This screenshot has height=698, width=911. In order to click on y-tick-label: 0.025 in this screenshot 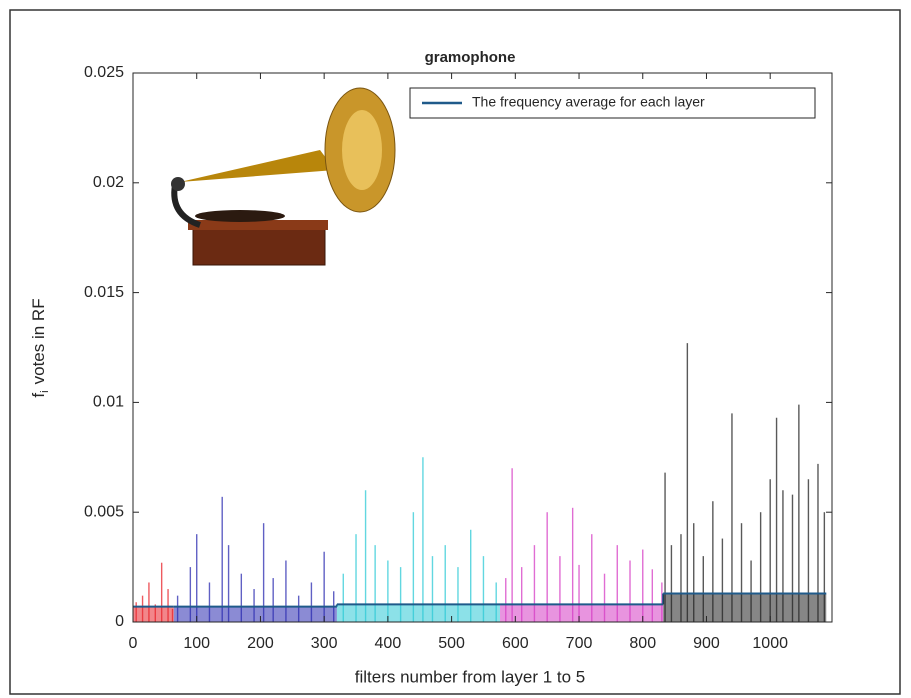, I will do `click(104, 72)`.